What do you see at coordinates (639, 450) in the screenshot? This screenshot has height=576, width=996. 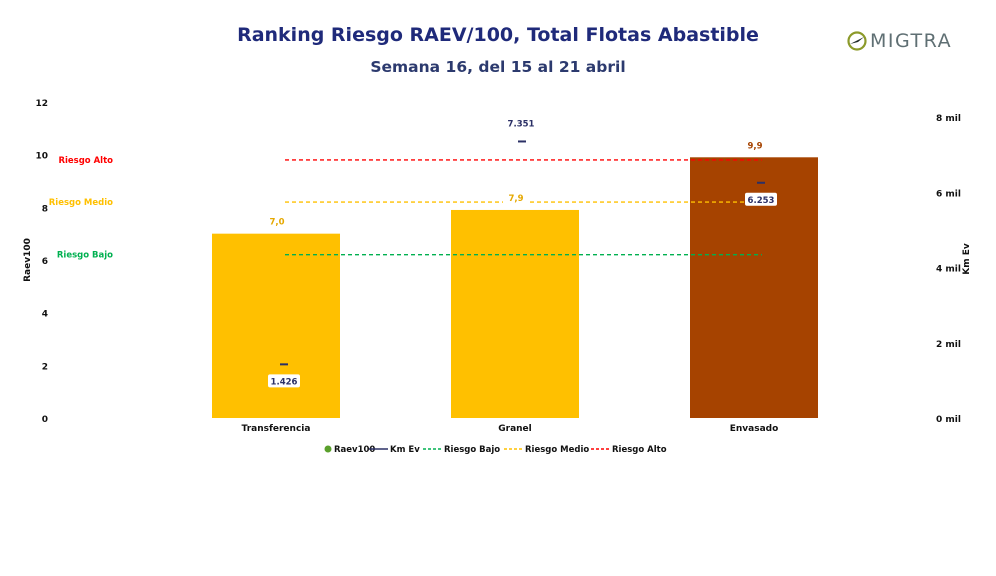 I see `legend-label: Riesgo Alto` at bounding box center [639, 450].